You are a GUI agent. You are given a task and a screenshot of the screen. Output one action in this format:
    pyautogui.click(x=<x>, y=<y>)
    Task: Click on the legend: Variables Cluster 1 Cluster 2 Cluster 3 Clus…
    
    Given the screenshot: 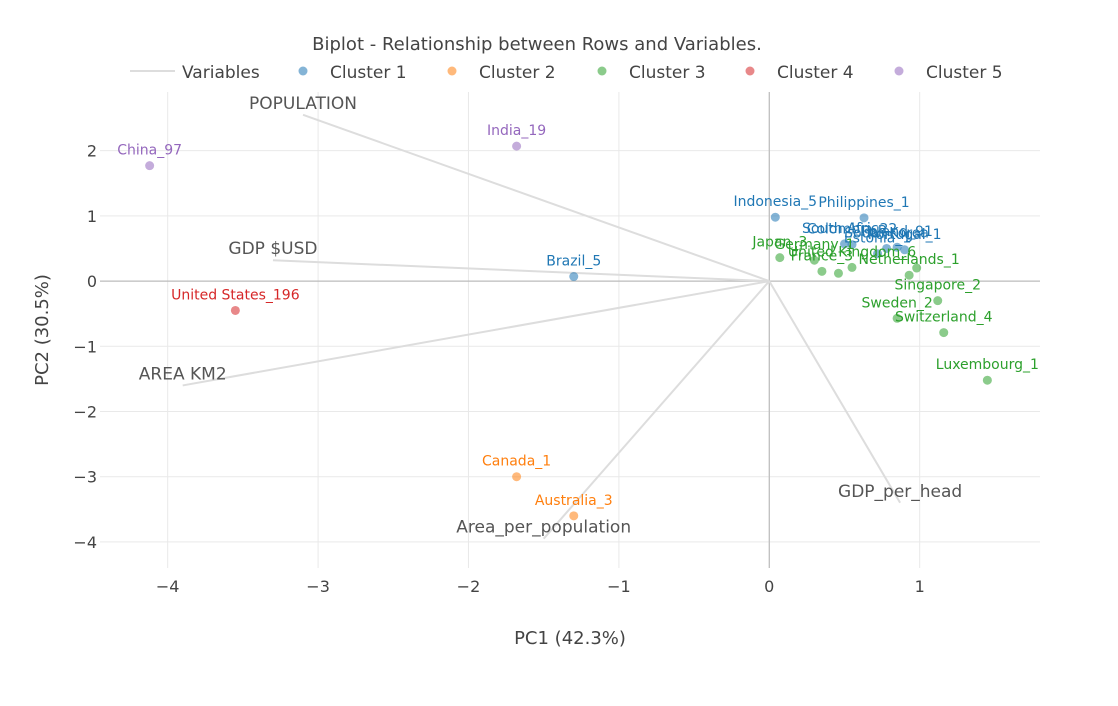 What is the action you would take?
    pyautogui.click(x=566, y=73)
    